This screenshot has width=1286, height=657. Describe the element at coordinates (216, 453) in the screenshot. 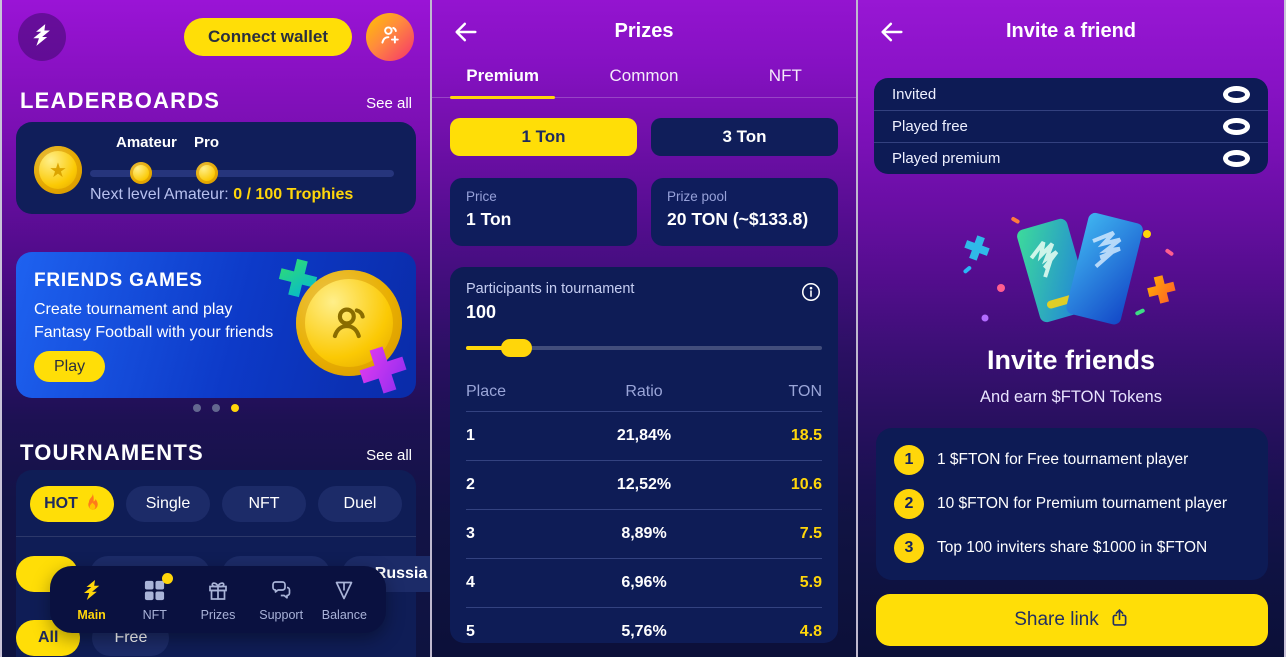

I see `tournaments-header: TOURNAMENTS See all` at that location.